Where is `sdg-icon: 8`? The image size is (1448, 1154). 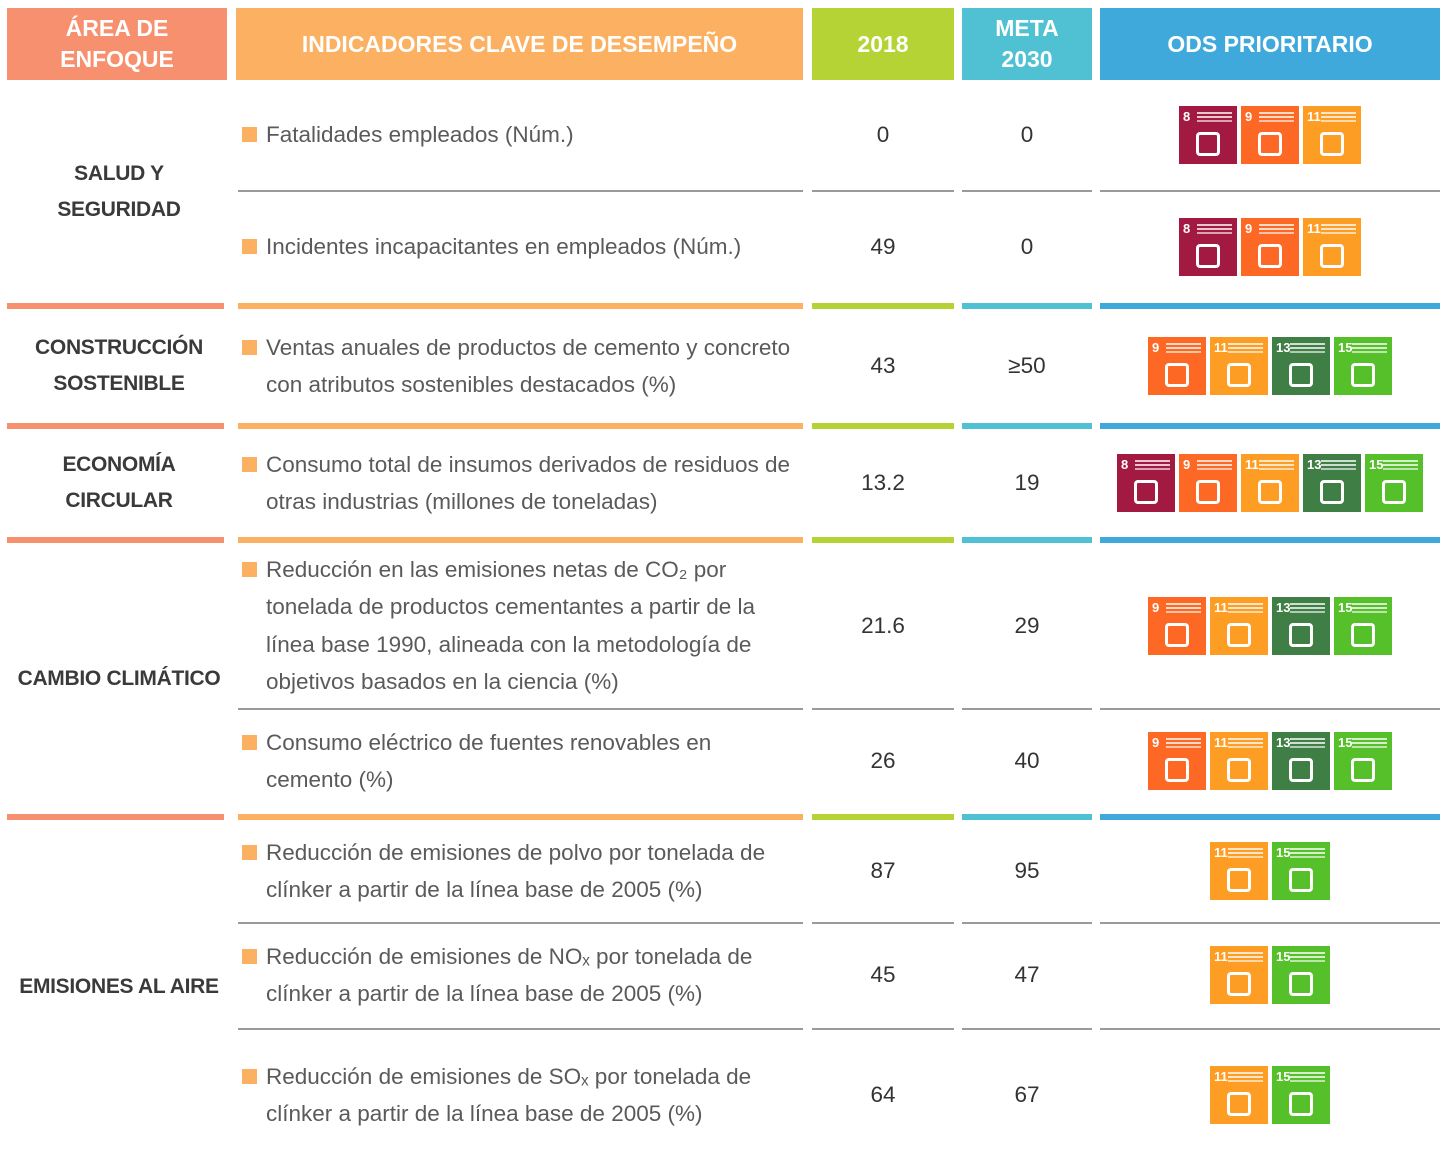
sdg-icon: 8 is located at coordinates (1146, 483).